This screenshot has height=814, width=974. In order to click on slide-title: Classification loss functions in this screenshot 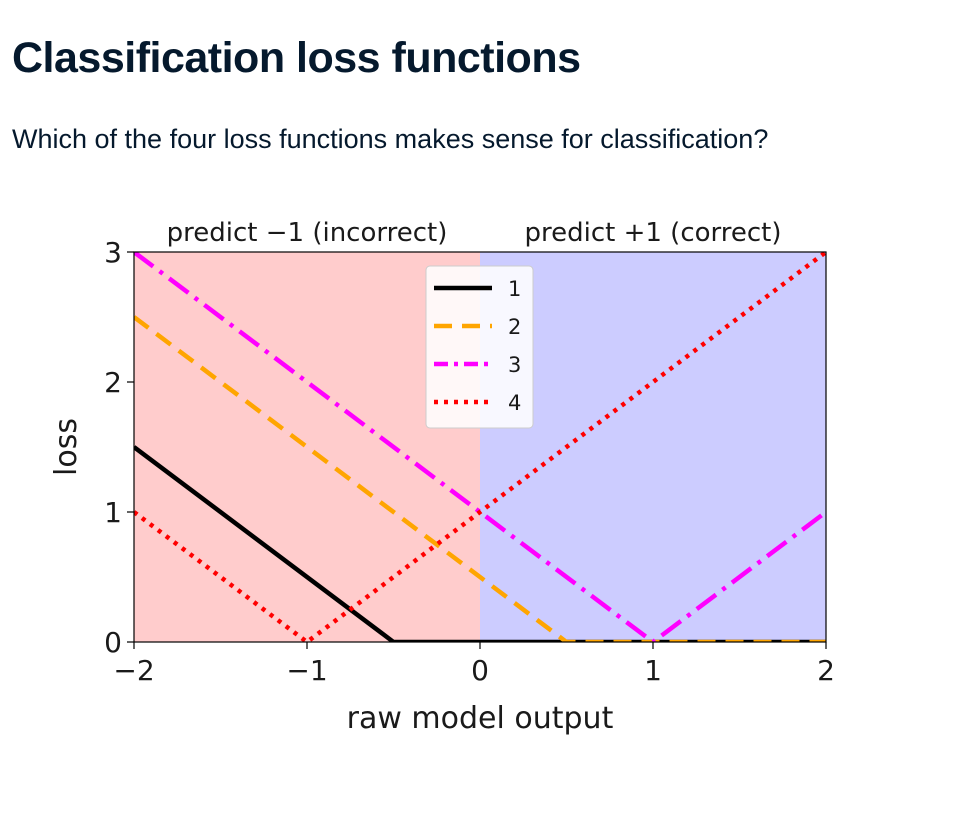, I will do `click(296, 58)`.